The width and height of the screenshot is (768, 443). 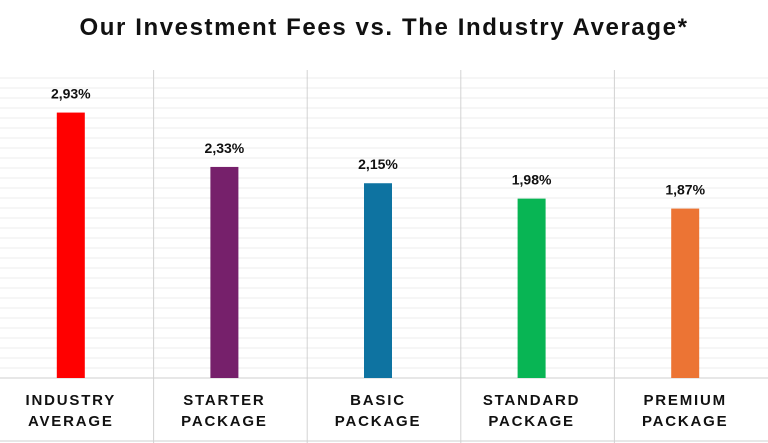 I want to click on data-label: 2,15%, so click(x=378, y=164).